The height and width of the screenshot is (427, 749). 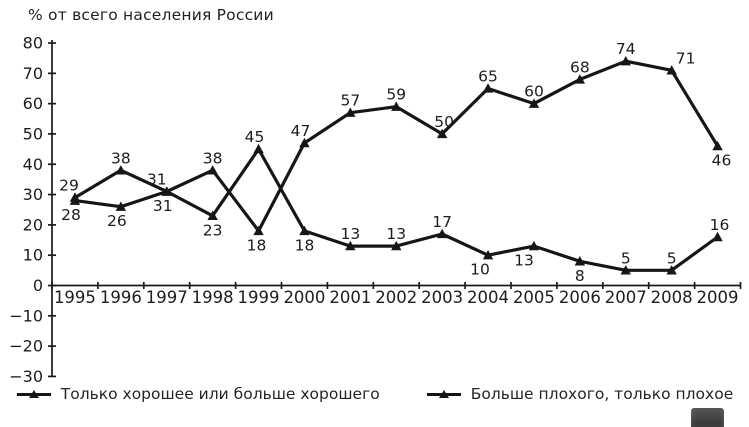 I want to click on y-tick-label: 60, so click(x=33, y=103).